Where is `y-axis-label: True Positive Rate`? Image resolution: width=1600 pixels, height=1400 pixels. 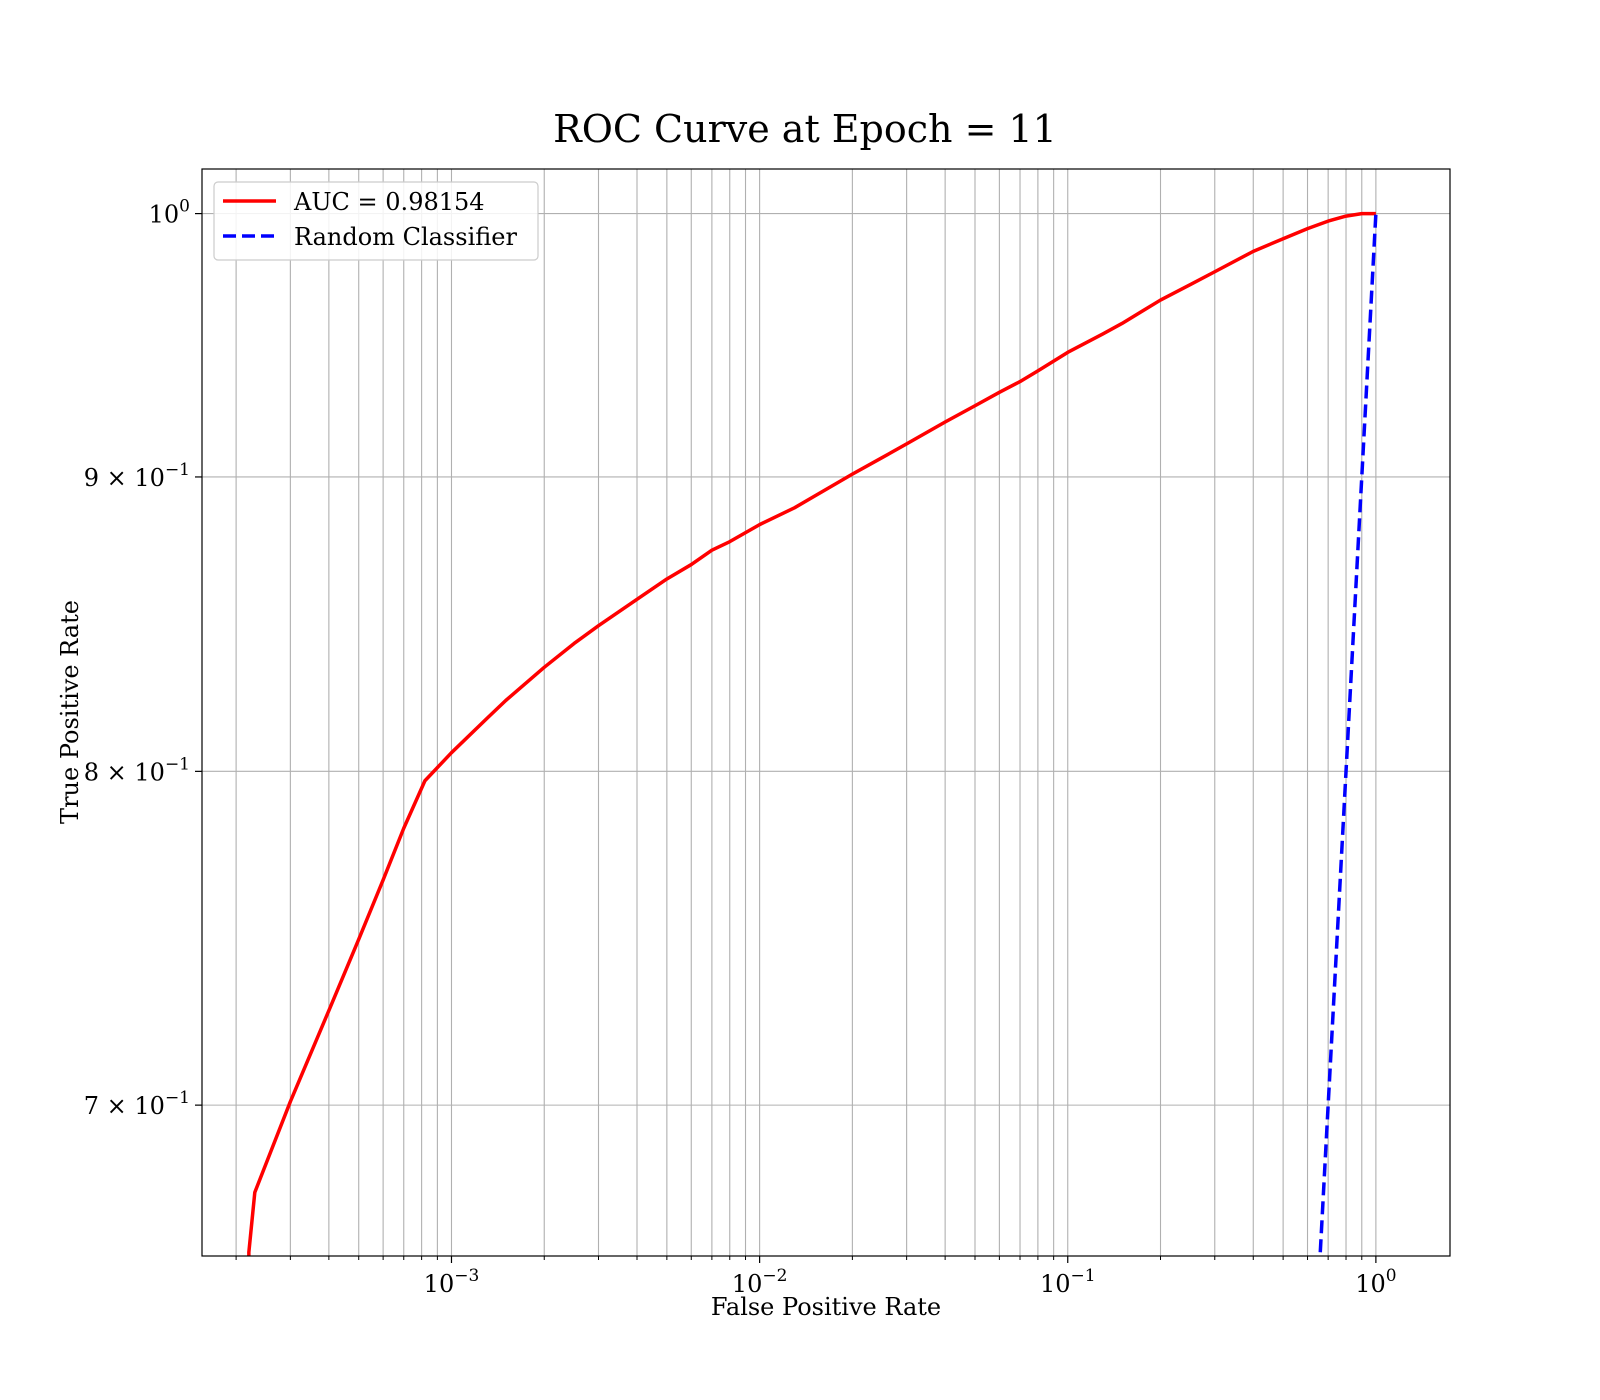 y-axis-label: True Positive Rate is located at coordinates (70, 712).